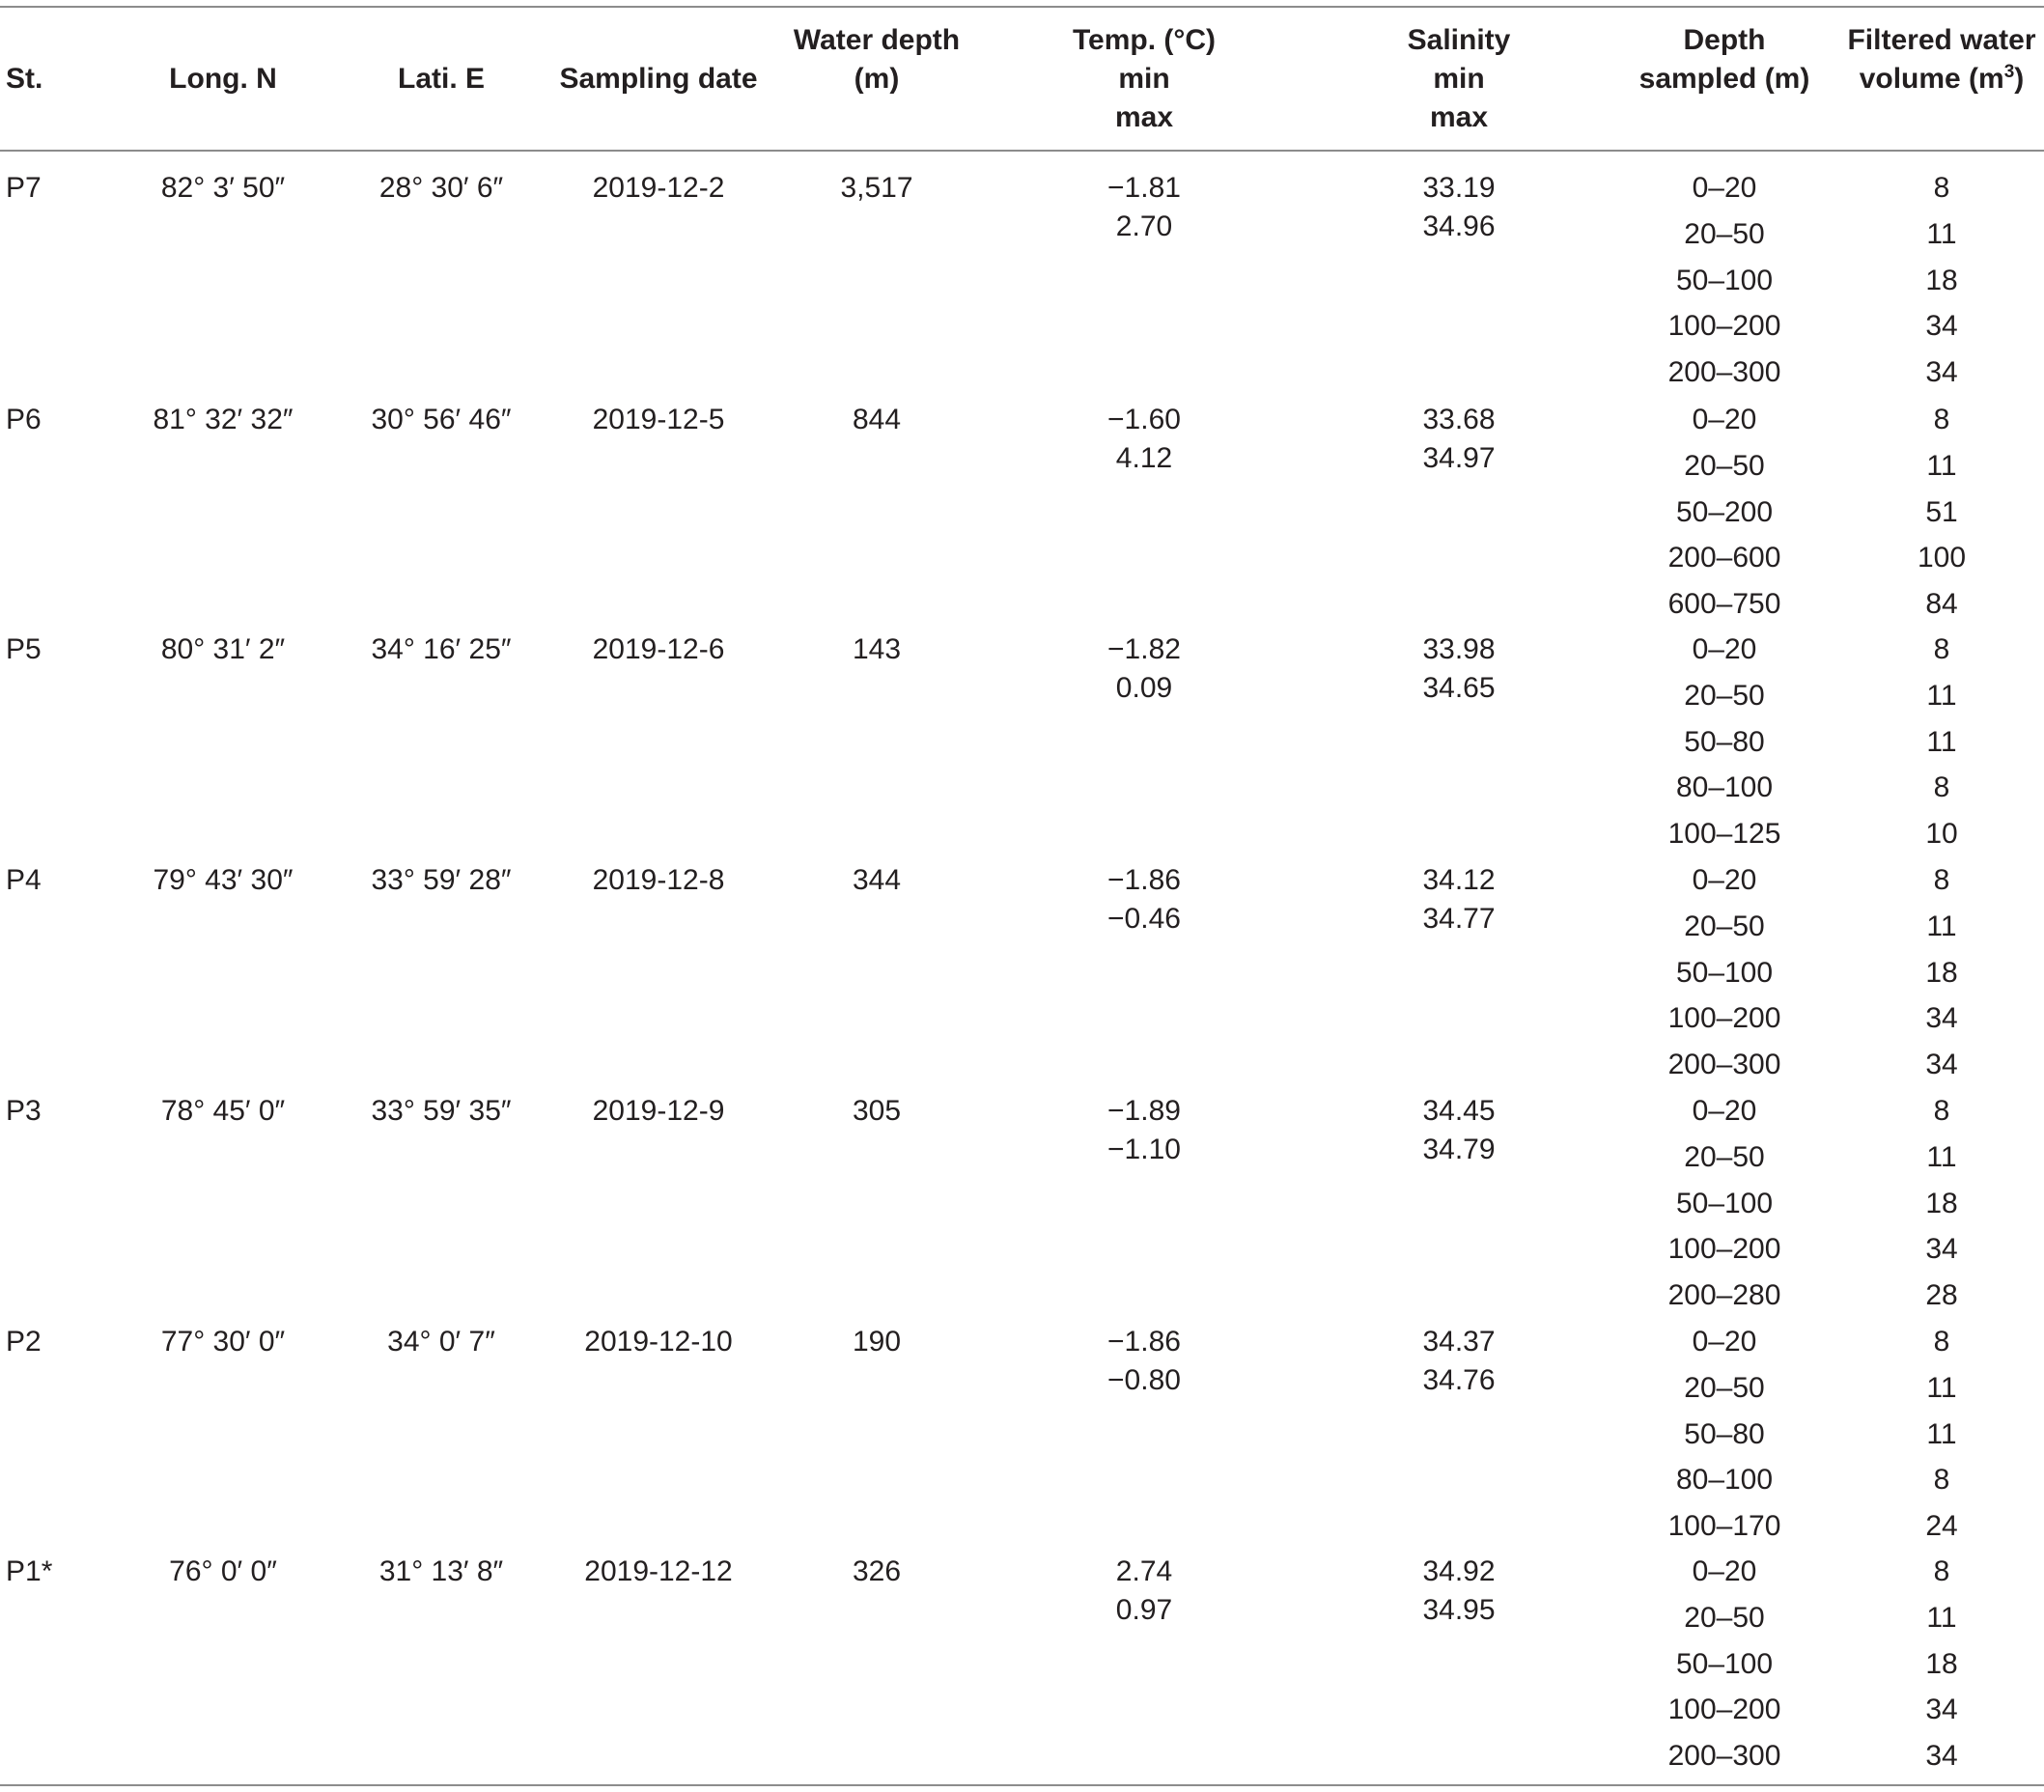 This screenshot has width=2044, height=1792. What do you see at coordinates (224, 880) in the screenshot?
I see `longitude: 79° 43′ 30″` at bounding box center [224, 880].